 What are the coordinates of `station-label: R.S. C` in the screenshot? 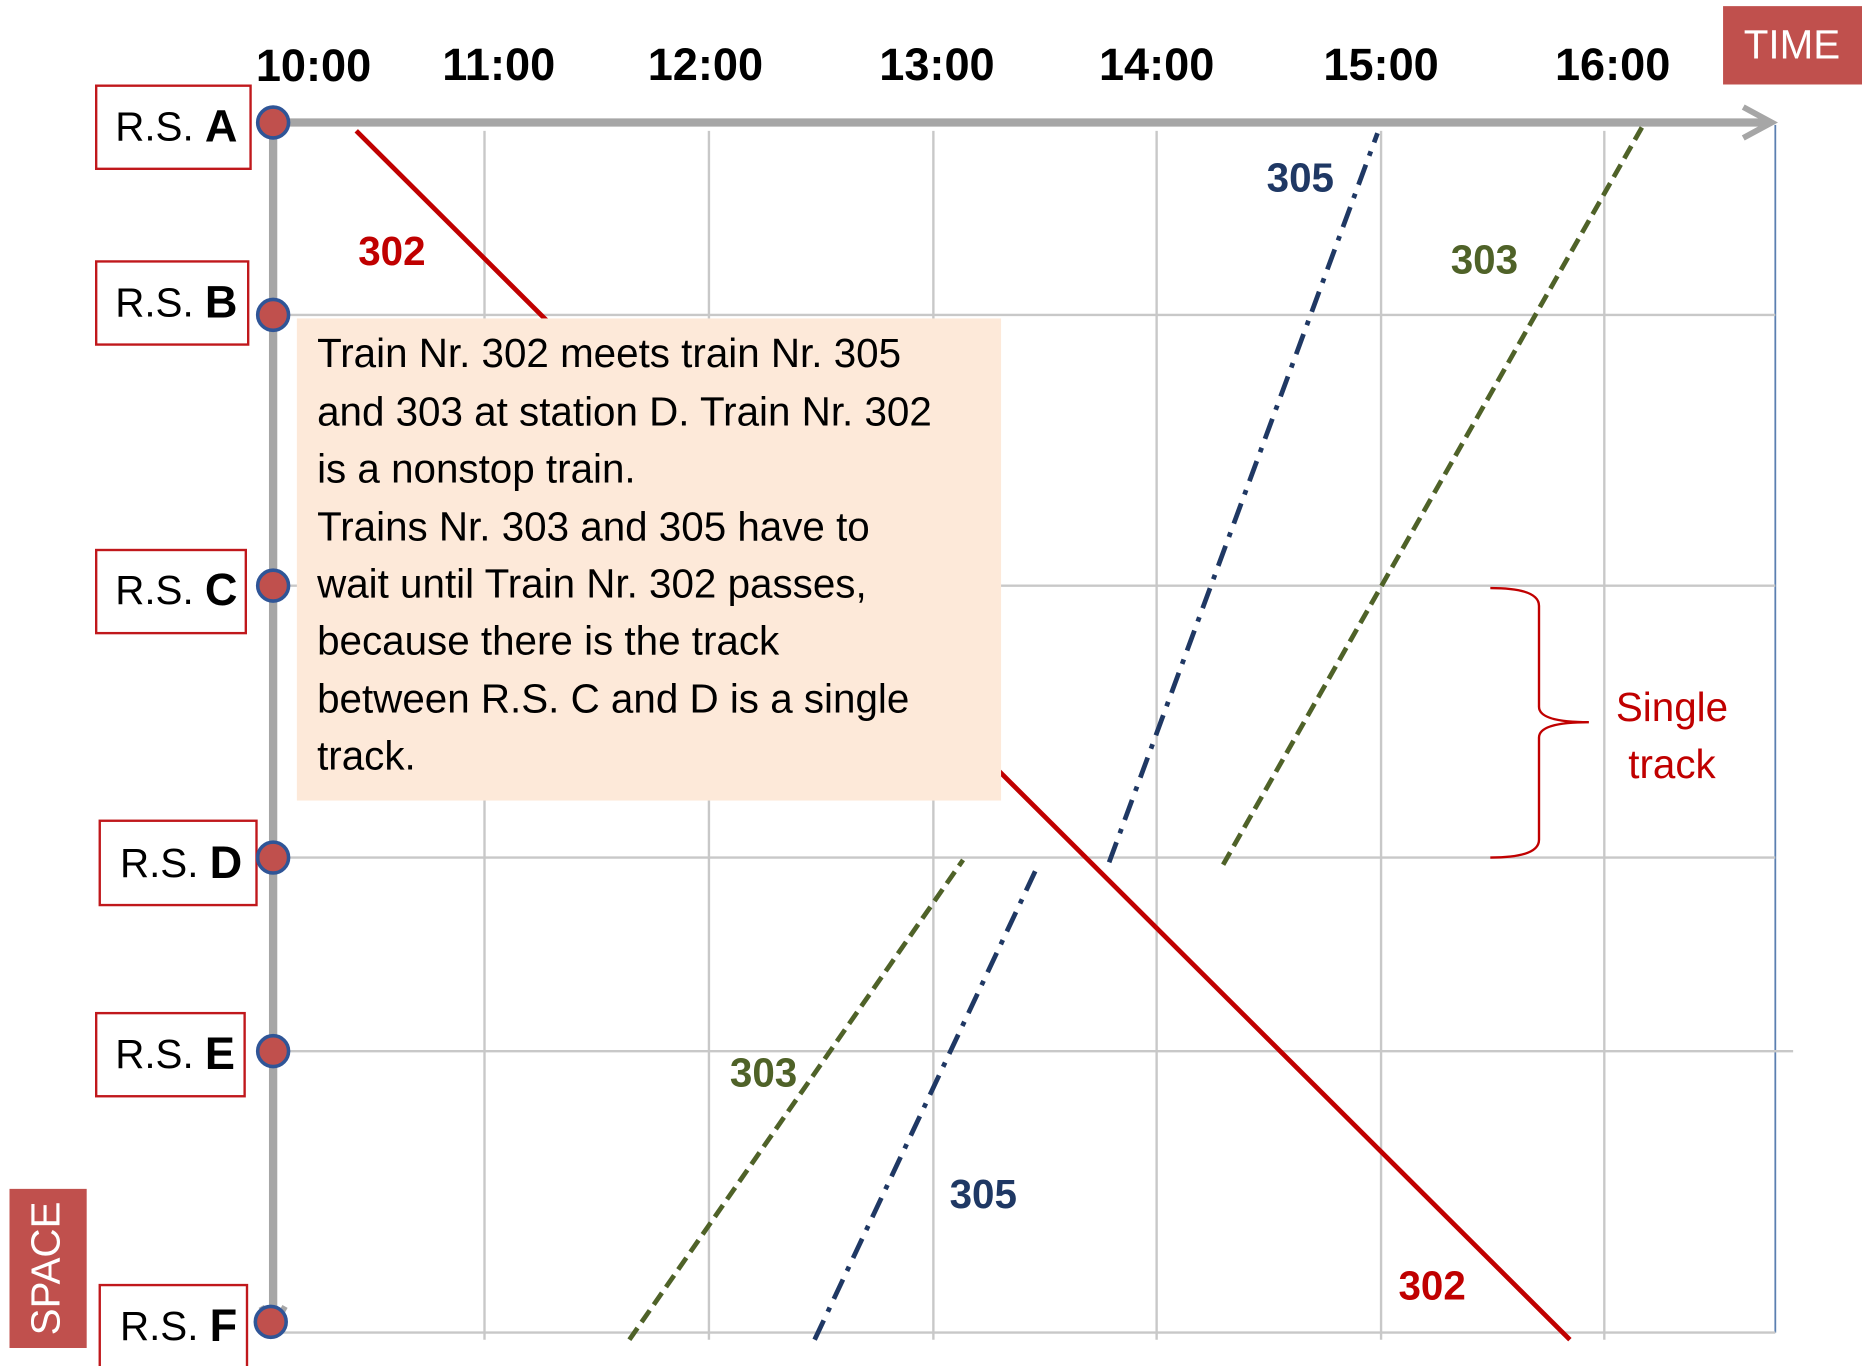 It's located at (176, 589).